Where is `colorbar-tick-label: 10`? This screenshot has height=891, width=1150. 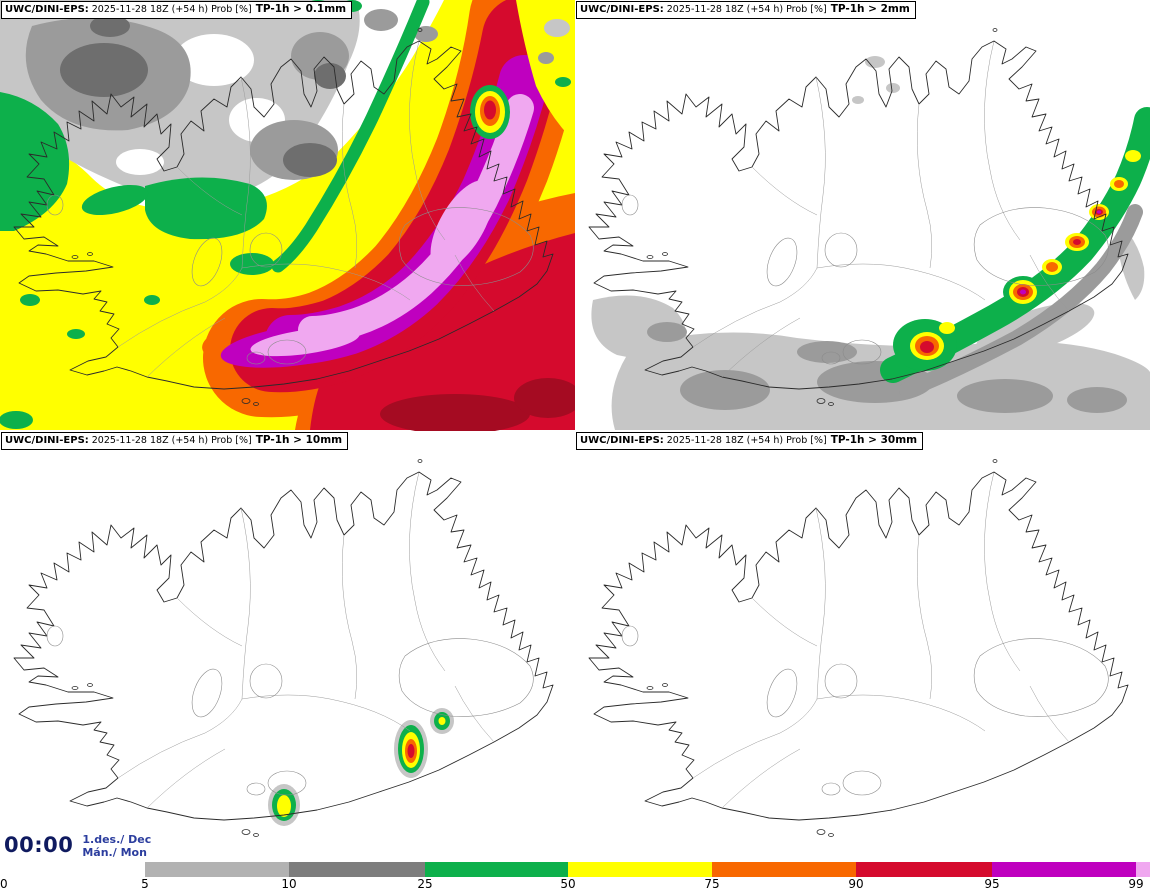
colorbar-tick-label: 10 is located at coordinates (289, 884).